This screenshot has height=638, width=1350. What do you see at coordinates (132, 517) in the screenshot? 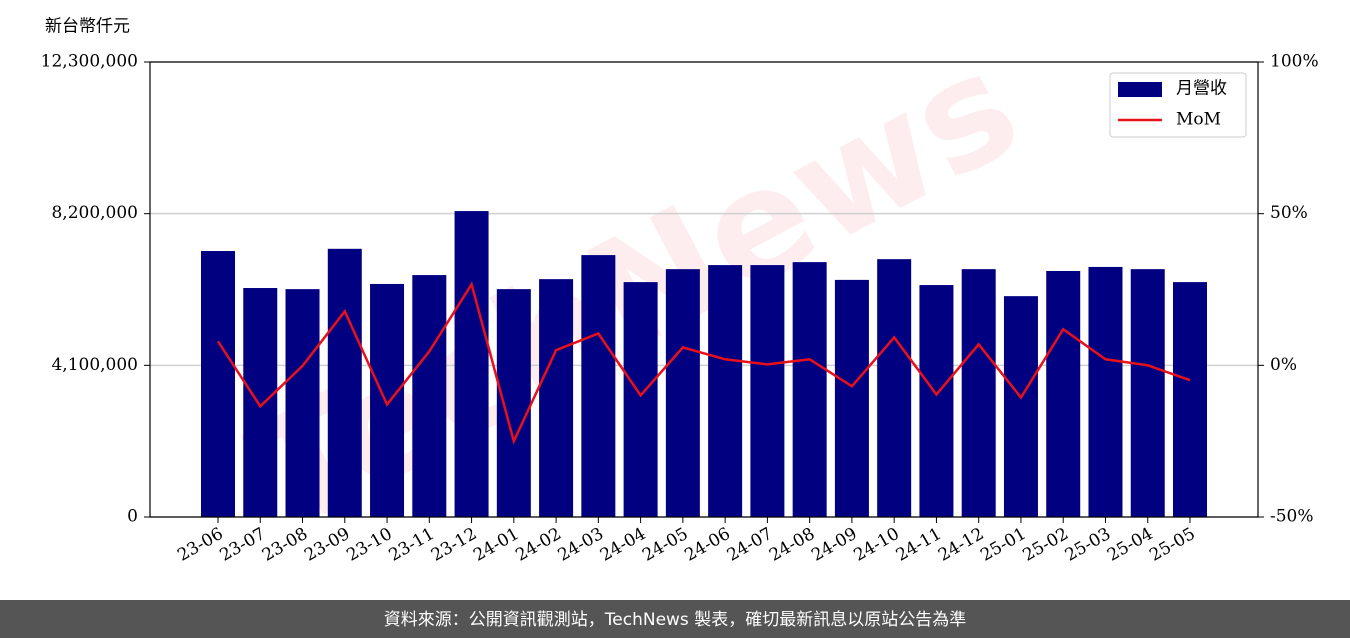
I see `y-tick-label: 0` at bounding box center [132, 517].